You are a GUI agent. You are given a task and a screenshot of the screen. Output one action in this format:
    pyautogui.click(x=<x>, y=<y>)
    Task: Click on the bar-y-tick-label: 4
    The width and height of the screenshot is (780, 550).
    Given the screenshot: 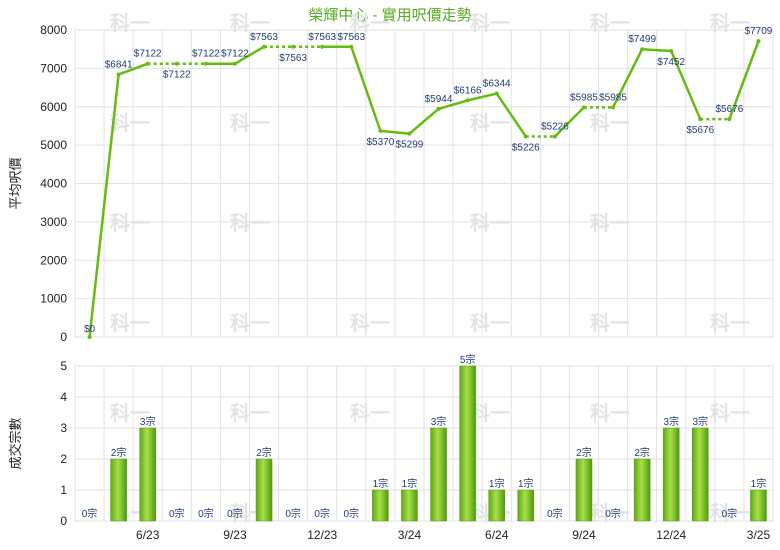 What is the action you would take?
    pyautogui.click(x=63, y=397)
    